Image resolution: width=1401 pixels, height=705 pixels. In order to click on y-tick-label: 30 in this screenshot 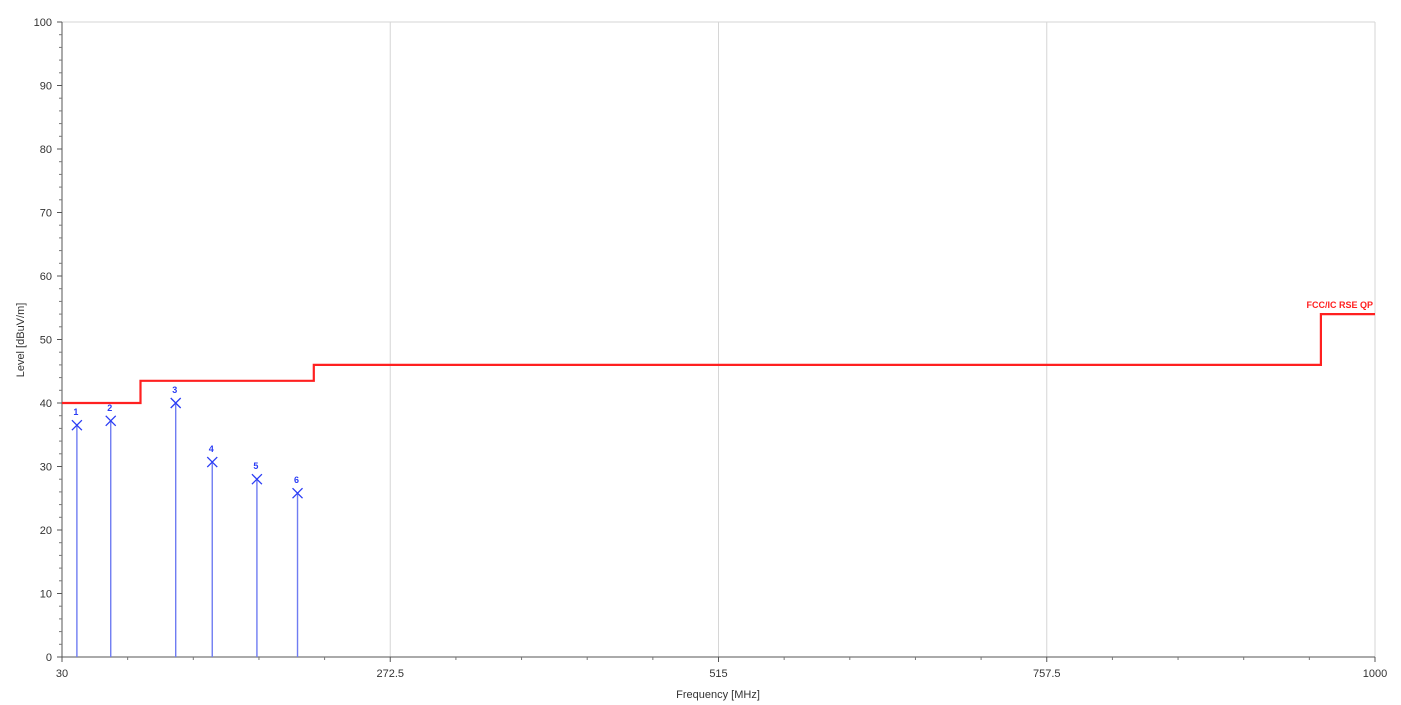, I will do `click(46, 468)`.